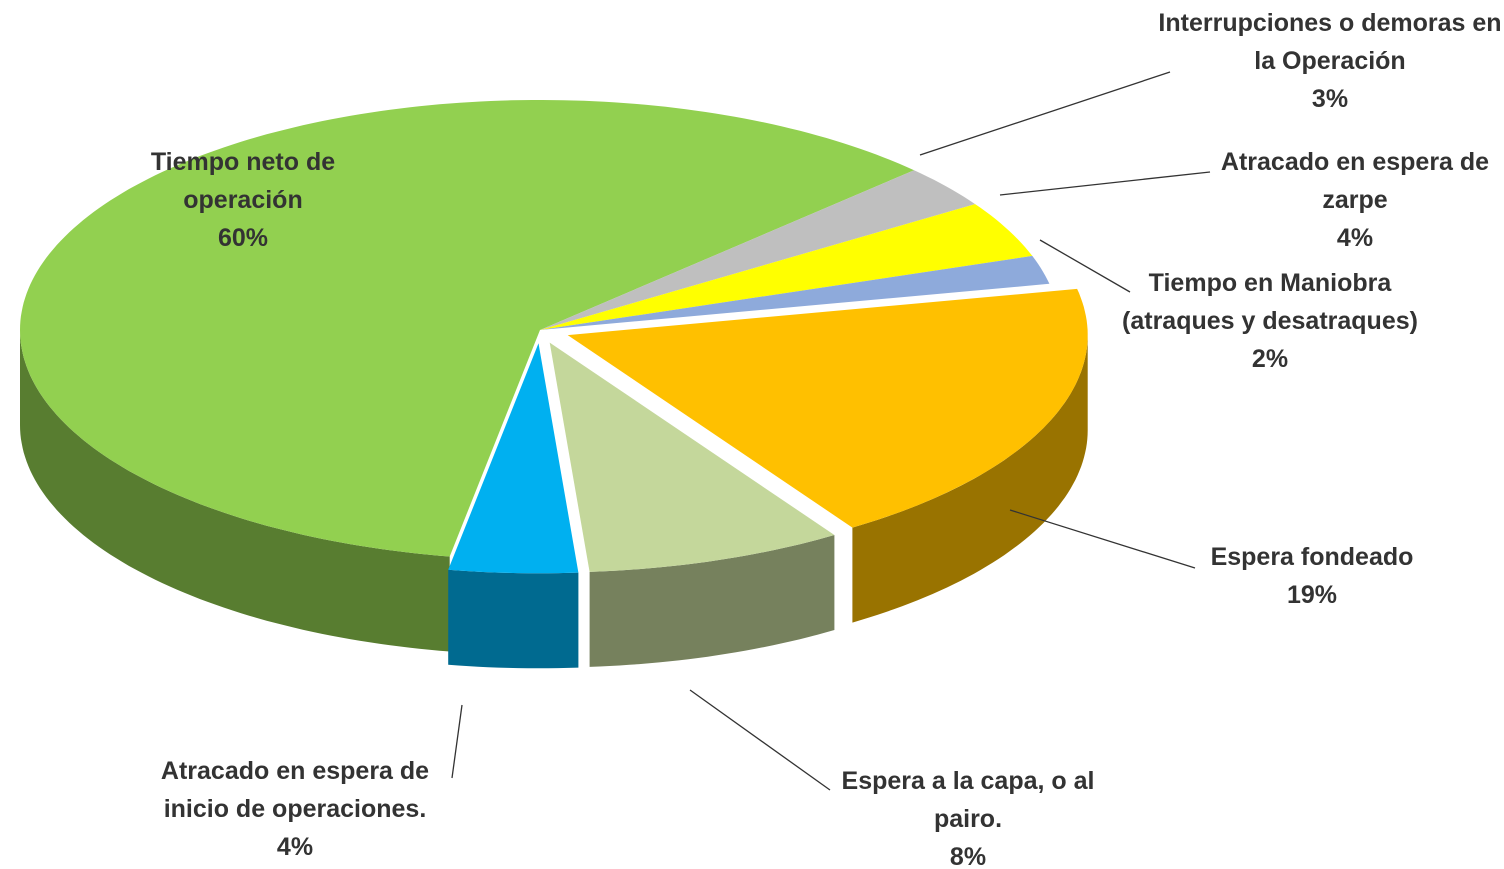 Image resolution: width=1504 pixels, height=869 pixels. Describe the element at coordinates (1312, 595) in the screenshot. I see `value-label: 19%` at that location.